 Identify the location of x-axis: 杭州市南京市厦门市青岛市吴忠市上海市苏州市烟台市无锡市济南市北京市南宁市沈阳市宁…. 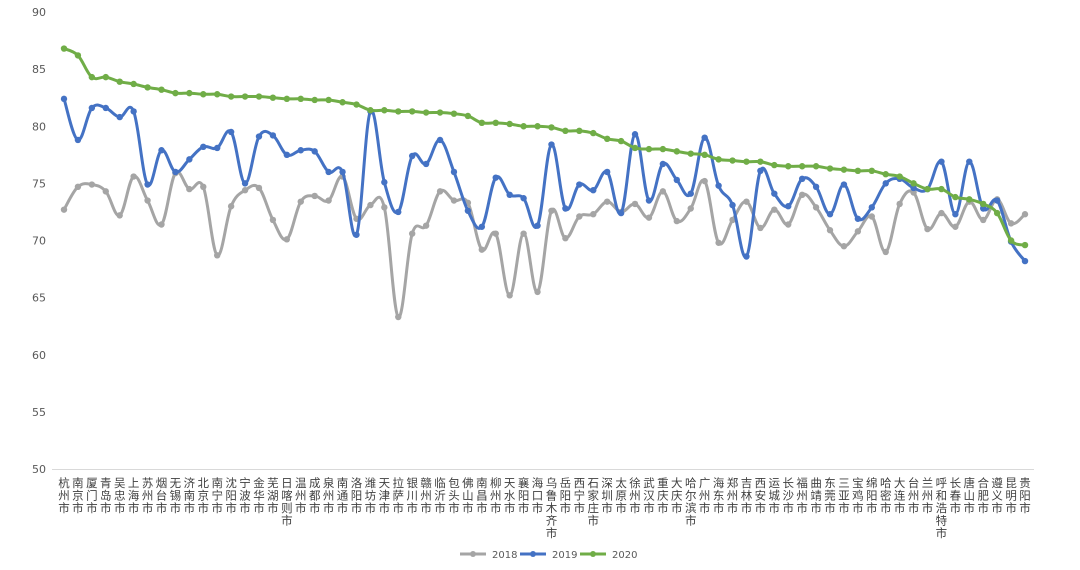
(543, 504).